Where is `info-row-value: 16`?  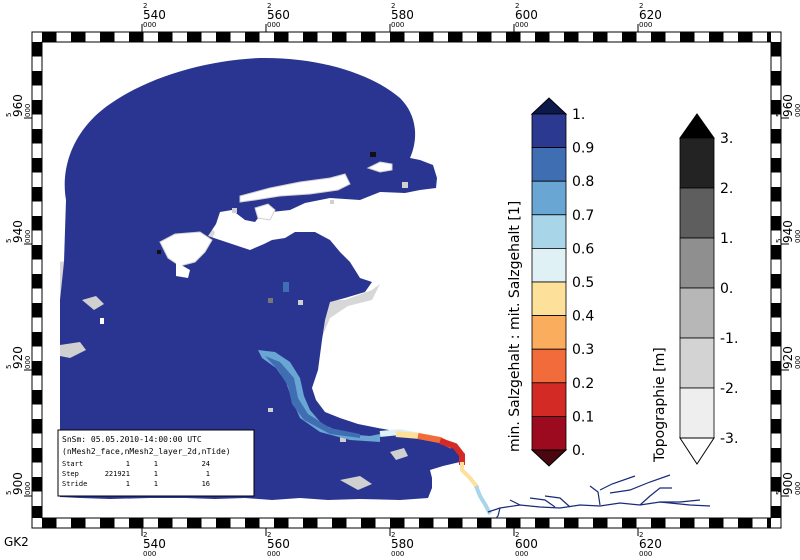
info-row-value: 16 is located at coordinates (206, 484).